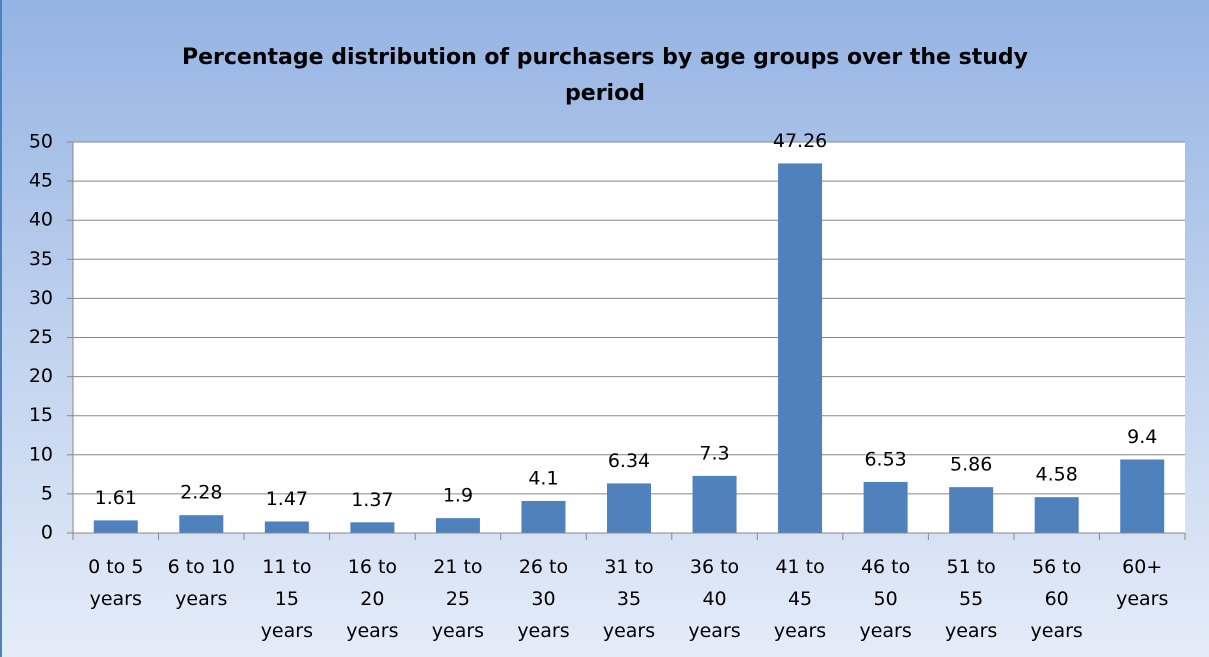  Describe the element at coordinates (1056, 567) in the screenshot. I see `x-tick-label-line: 56 to` at that location.